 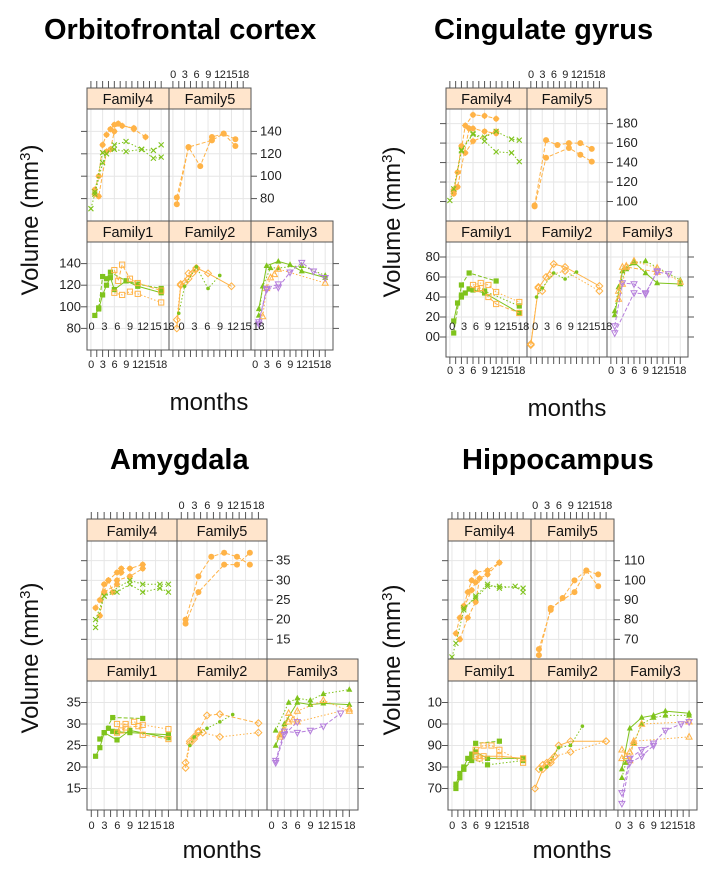 I want to click on y-axis: 70 80 90 100 110, so click(x=544, y=599).